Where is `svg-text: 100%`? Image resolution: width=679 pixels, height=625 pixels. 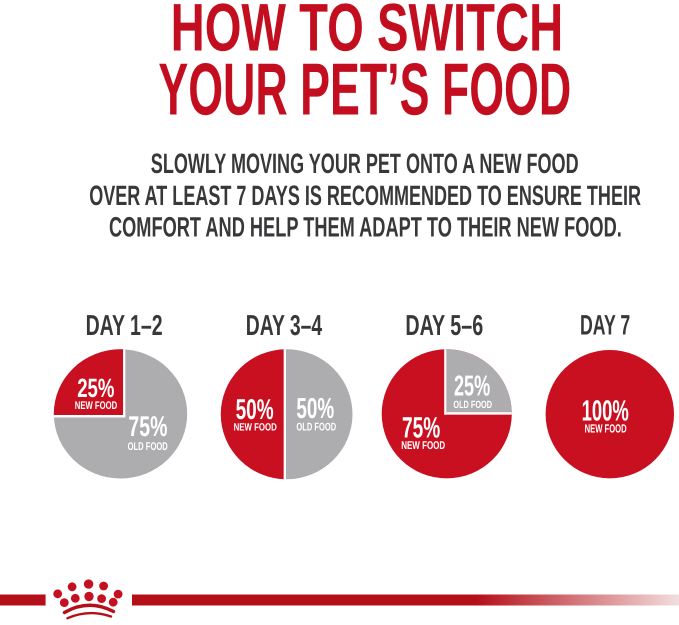 svg-text: 100% is located at coordinates (605, 412).